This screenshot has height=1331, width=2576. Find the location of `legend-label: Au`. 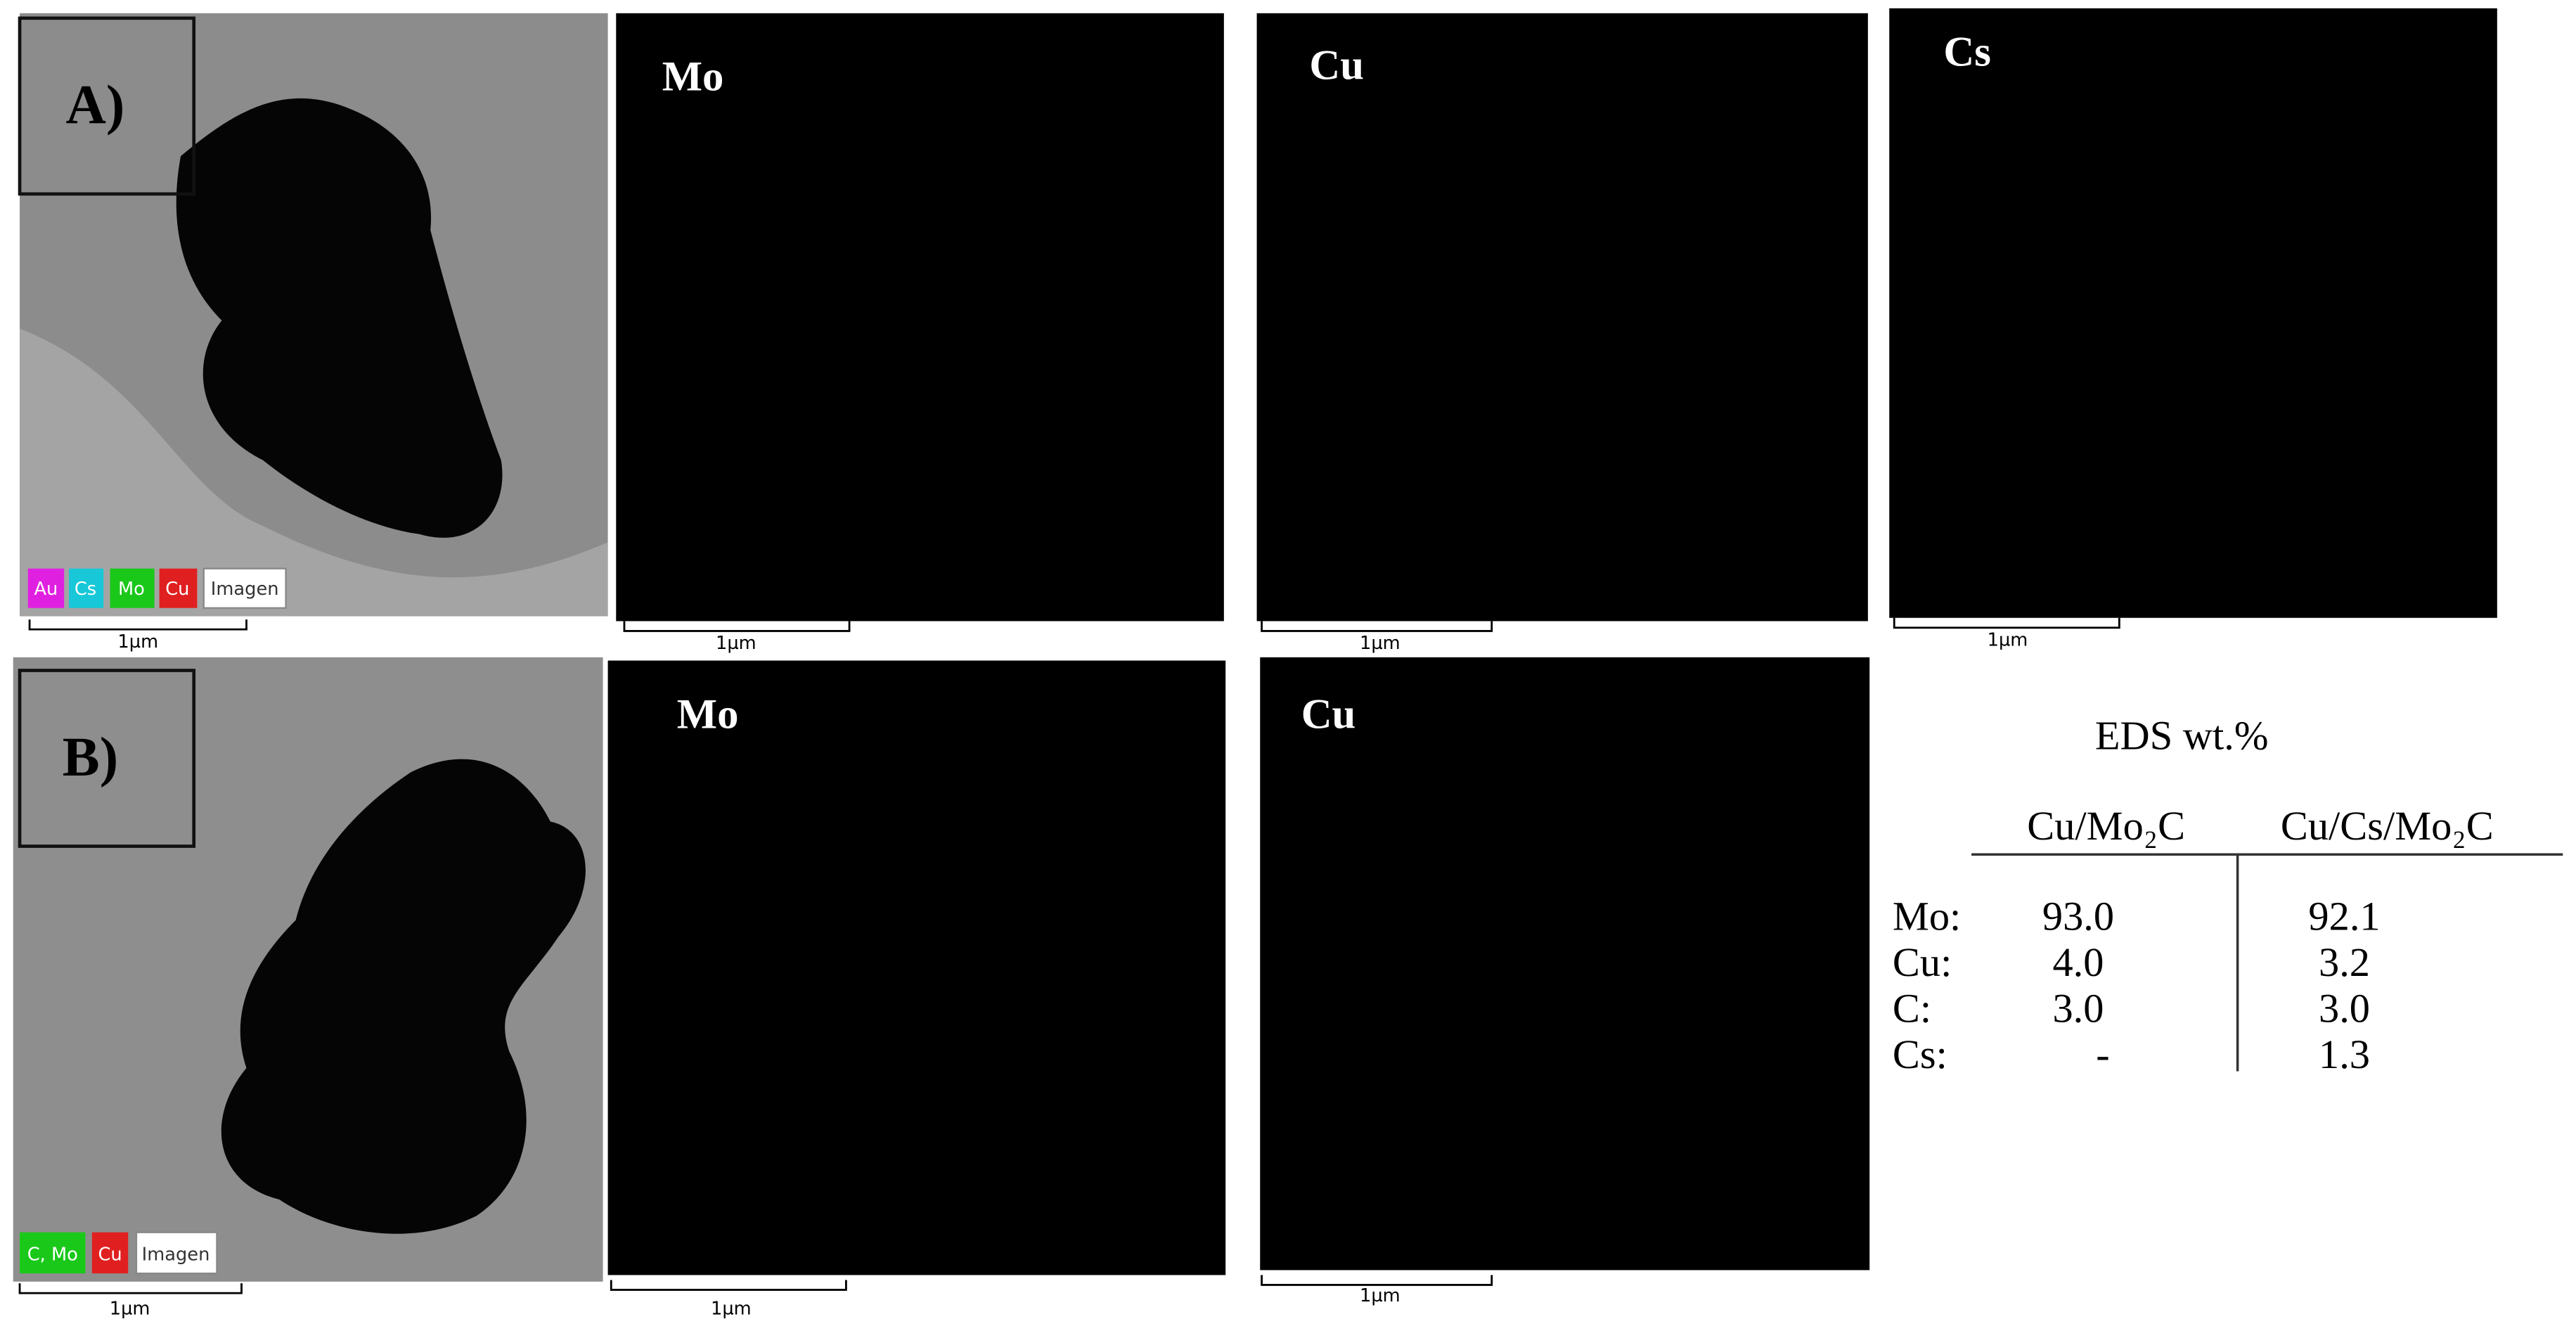

legend-label: Au is located at coordinates (46, 589).